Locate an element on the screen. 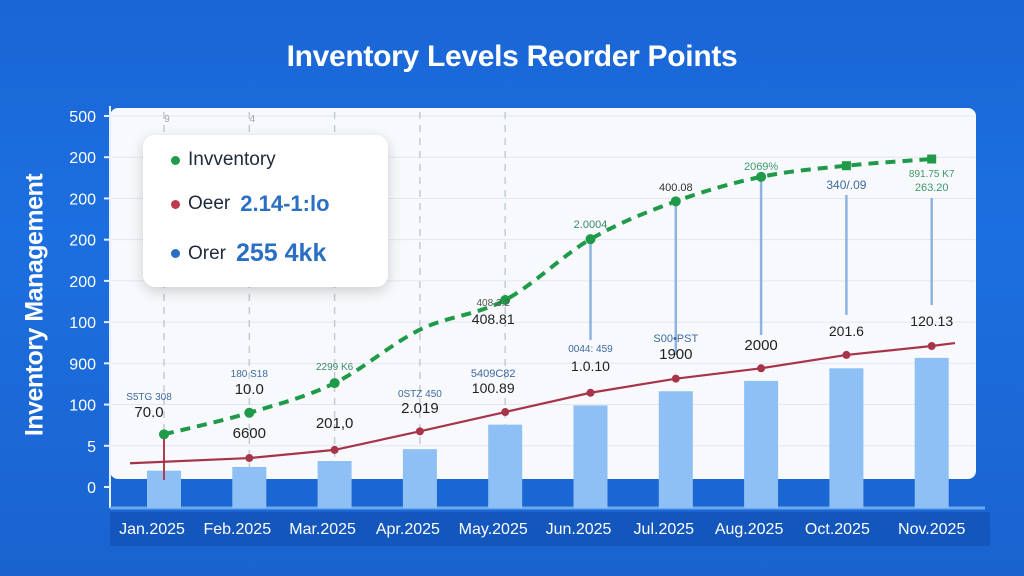 This screenshot has height=576, width=1024. data-label: 400.08 is located at coordinates (676, 188).